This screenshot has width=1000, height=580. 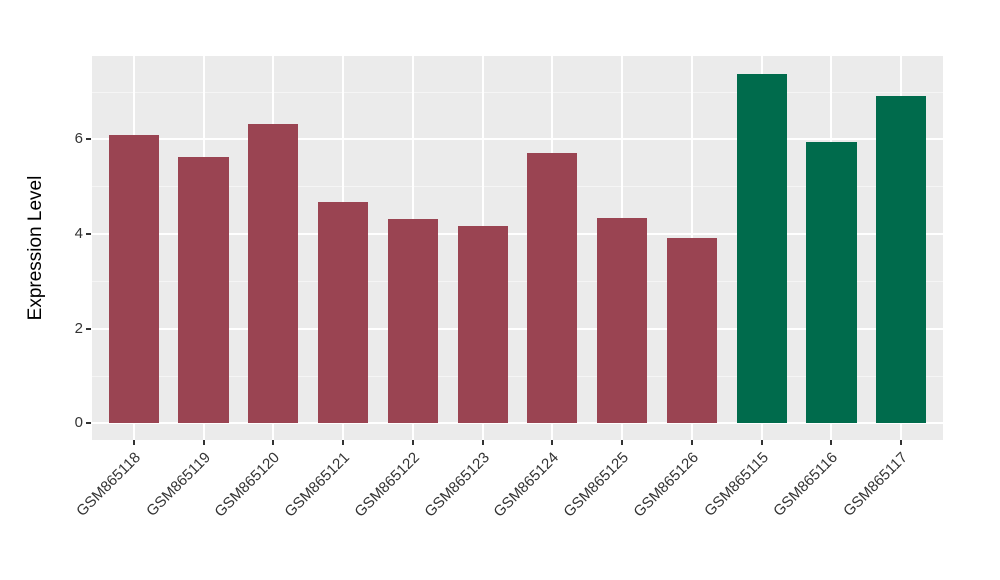 What do you see at coordinates (78, 233) in the screenshot?
I see `y-tick-label: 4` at bounding box center [78, 233].